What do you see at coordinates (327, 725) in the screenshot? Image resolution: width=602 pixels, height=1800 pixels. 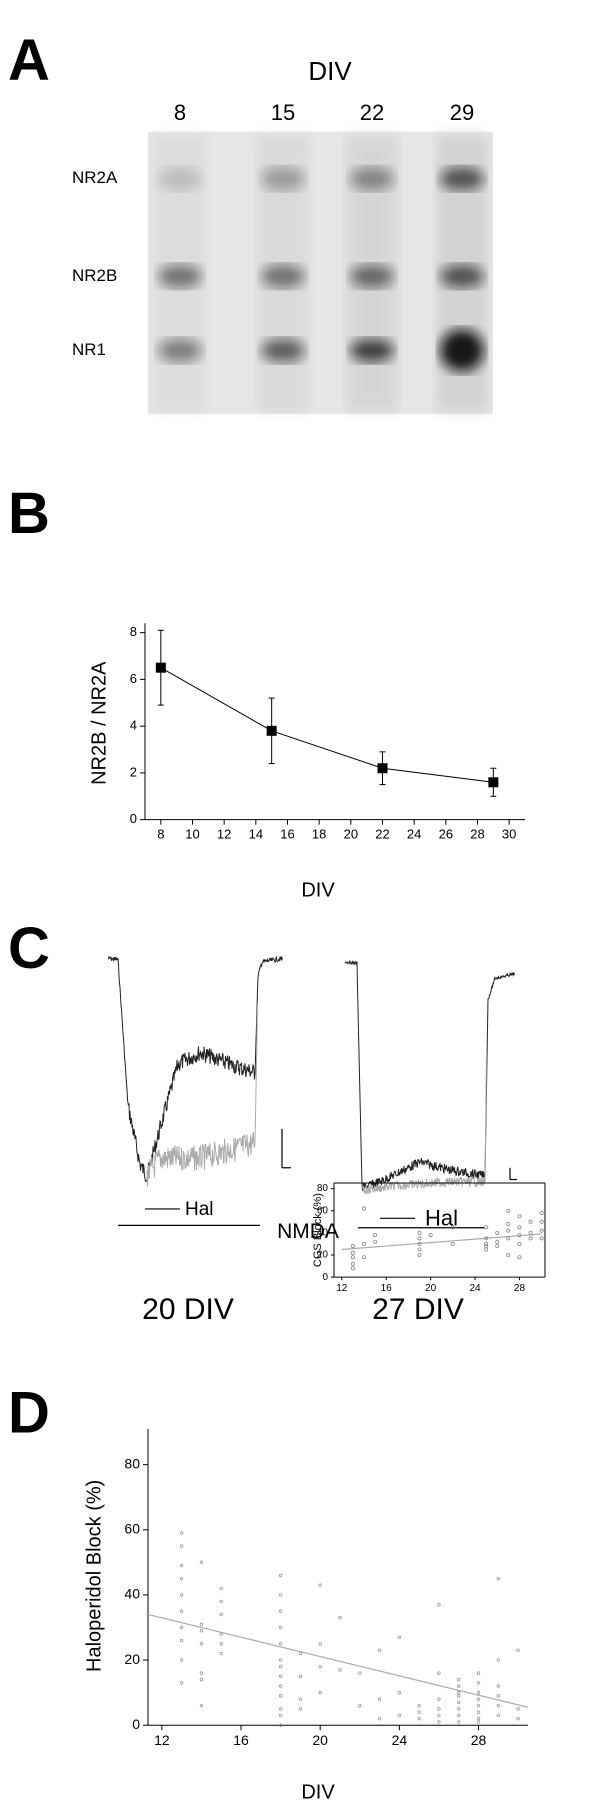 I see `data-line` at bounding box center [327, 725].